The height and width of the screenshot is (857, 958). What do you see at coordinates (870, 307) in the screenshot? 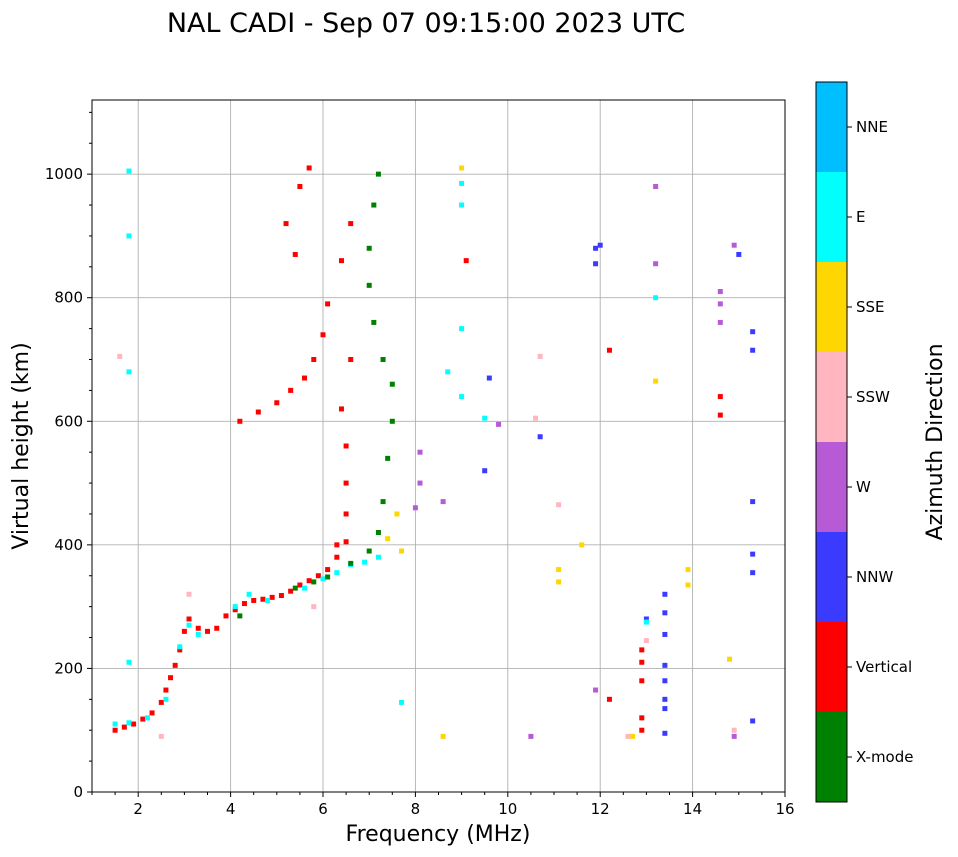
I see `colorbar-tick-label: SSE` at bounding box center [870, 307].